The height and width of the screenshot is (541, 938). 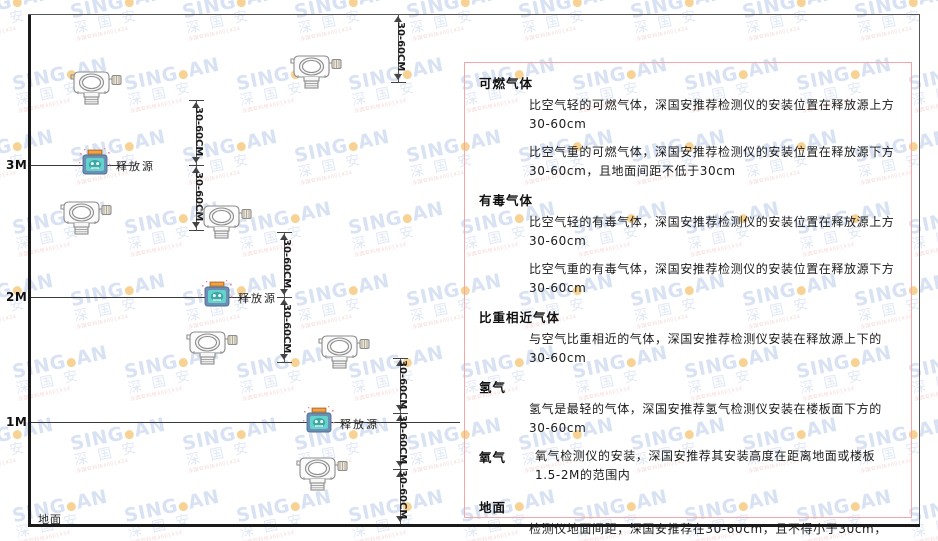 I want to click on frame-right-edge, so click(x=919, y=270).